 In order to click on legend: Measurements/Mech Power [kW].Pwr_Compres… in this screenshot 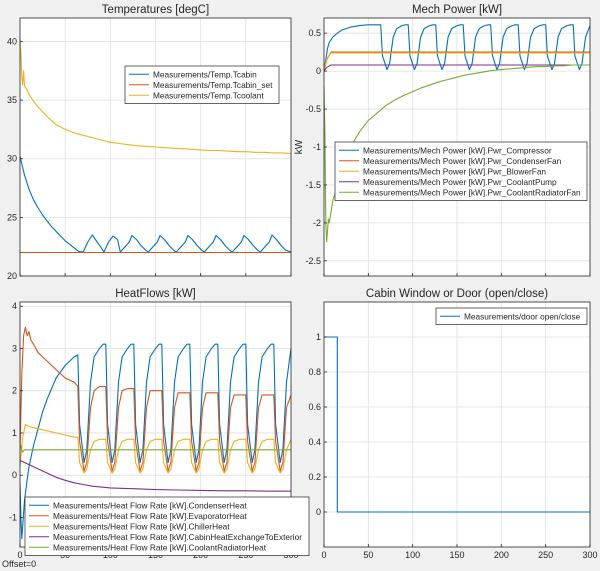, I will do `click(461, 171)`.